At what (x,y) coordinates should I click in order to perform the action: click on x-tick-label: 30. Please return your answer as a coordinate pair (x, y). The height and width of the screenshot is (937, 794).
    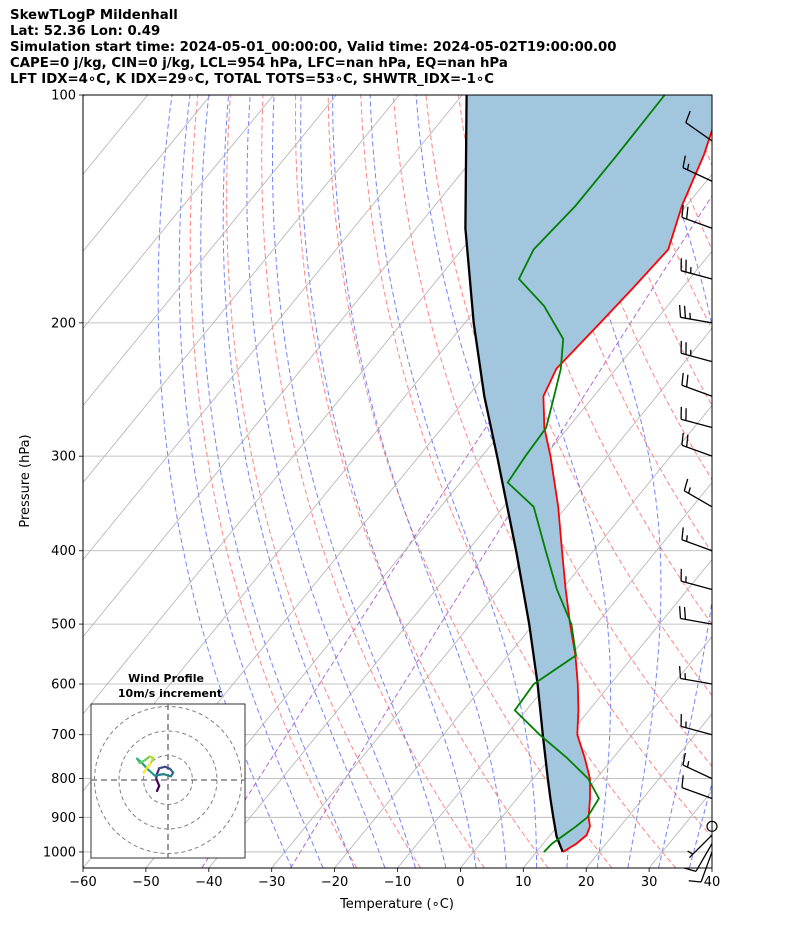
    Looking at the image, I should click on (649, 882).